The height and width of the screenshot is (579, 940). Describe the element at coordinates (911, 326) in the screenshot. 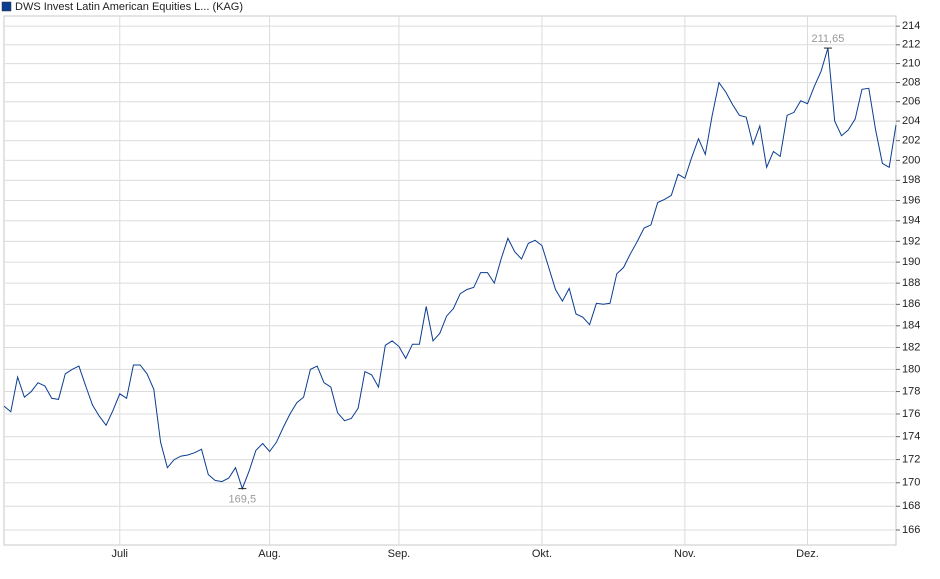

I see `y-tick-label: 184` at that location.